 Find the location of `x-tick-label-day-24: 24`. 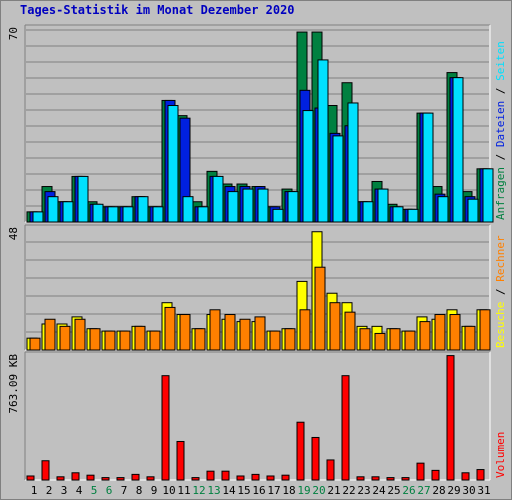

x-tick-label-day-24: 24 is located at coordinates (379, 490).